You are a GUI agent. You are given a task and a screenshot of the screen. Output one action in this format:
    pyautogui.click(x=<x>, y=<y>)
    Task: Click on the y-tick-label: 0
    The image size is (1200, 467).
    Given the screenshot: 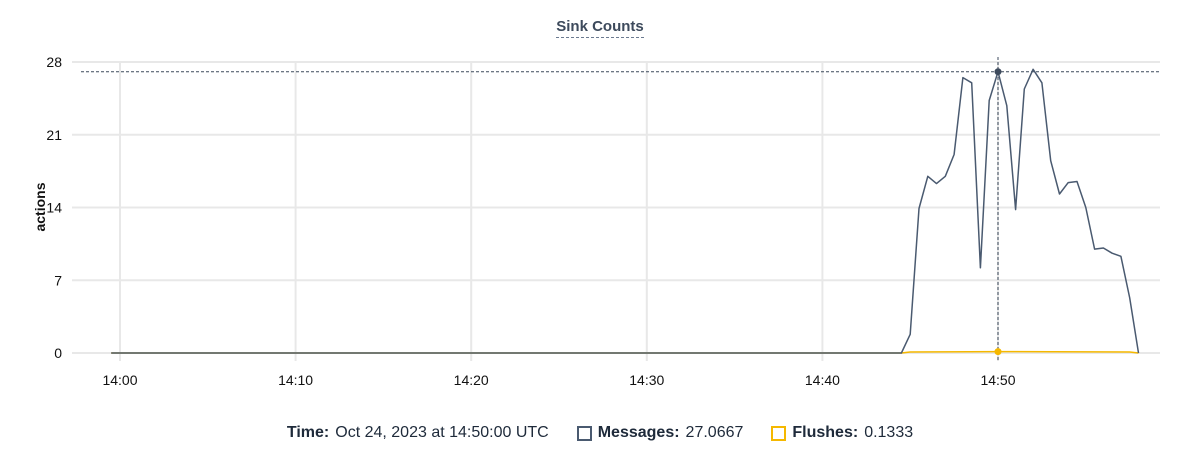 What is the action you would take?
    pyautogui.click(x=58, y=353)
    